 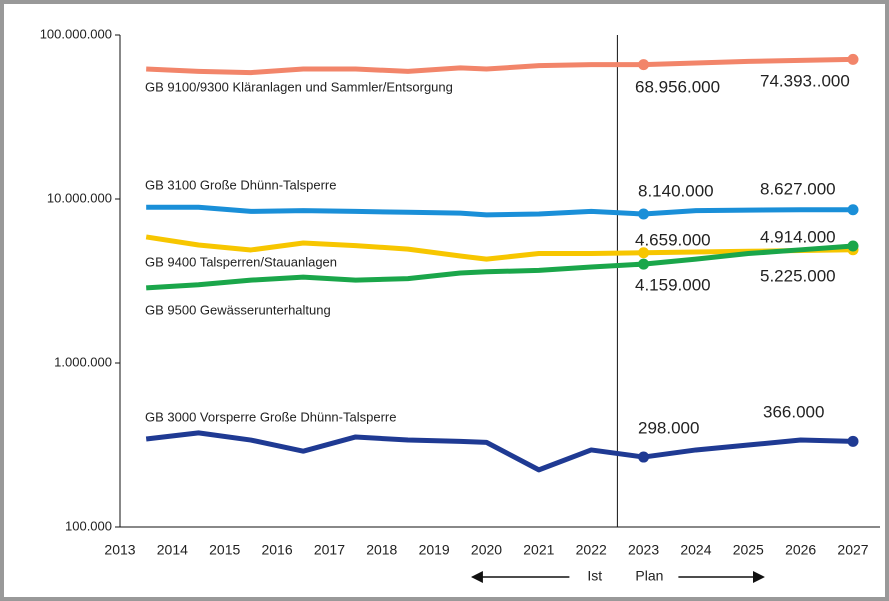 I want to click on x-tick-label: 2024, so click(x=695, y=550).